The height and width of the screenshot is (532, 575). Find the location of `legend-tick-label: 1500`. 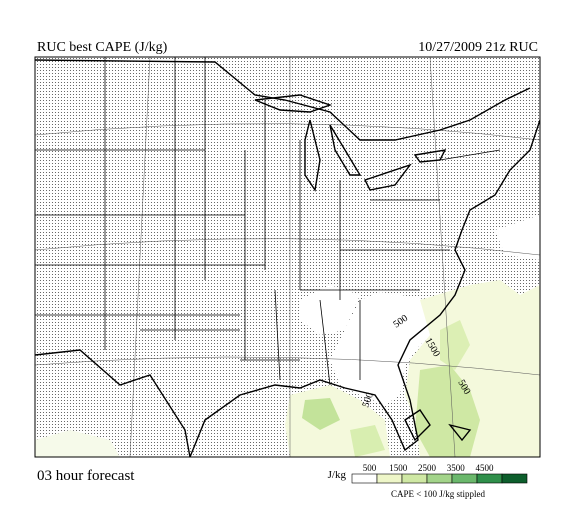

legend-tick-label: 1500 is located at coordinates (398, 468).